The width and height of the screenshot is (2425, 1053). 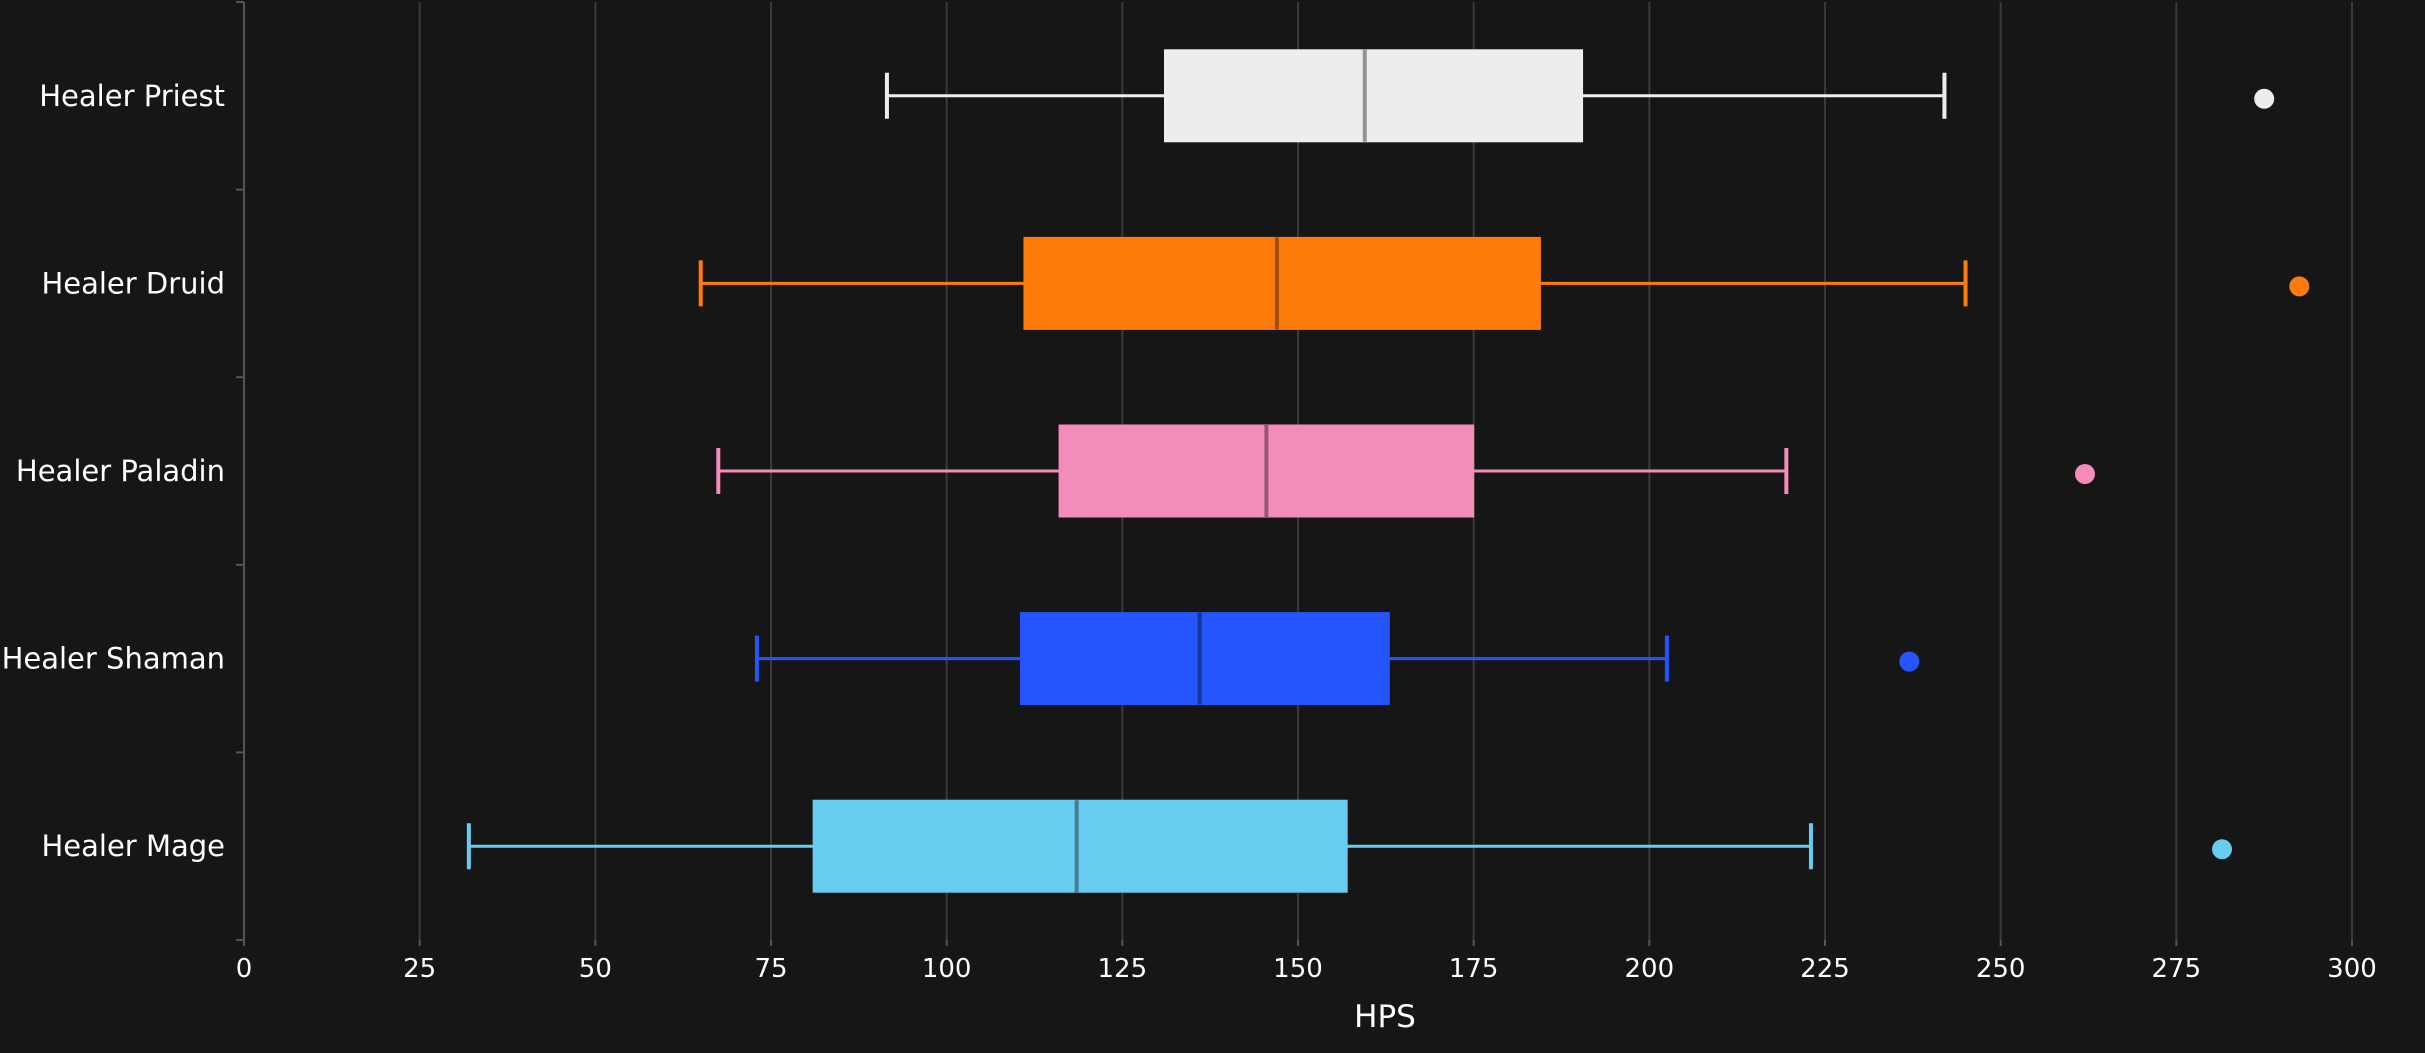 I want to click on category-label: Healer Paladin, so click(x=120, y=471).